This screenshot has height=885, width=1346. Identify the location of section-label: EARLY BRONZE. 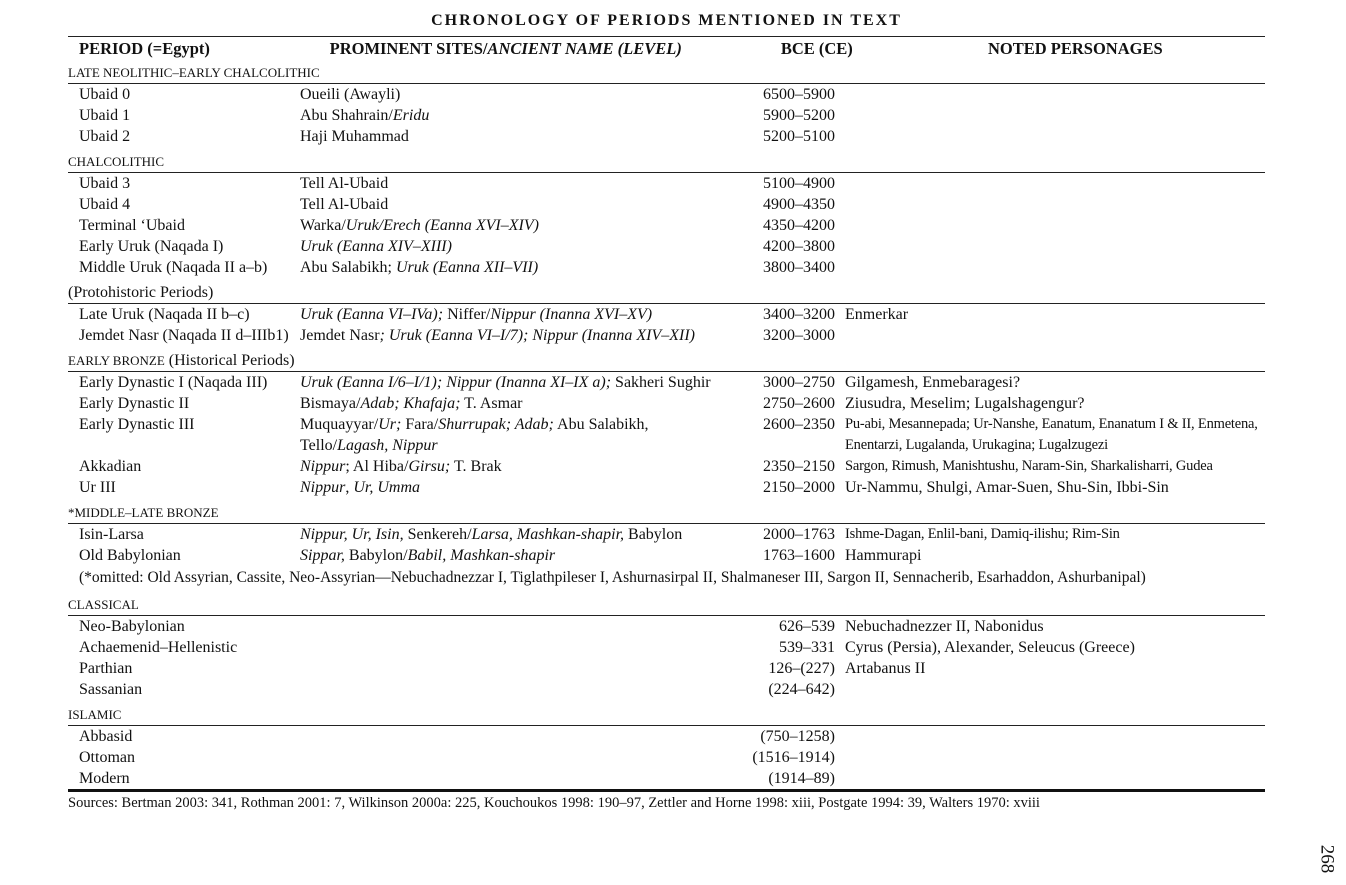
(116, 360).